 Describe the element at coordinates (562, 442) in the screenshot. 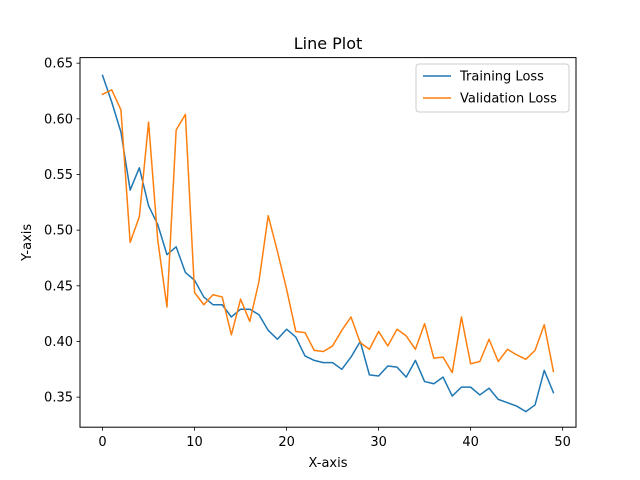

I see `x-tick-label-5: 50` at that location.